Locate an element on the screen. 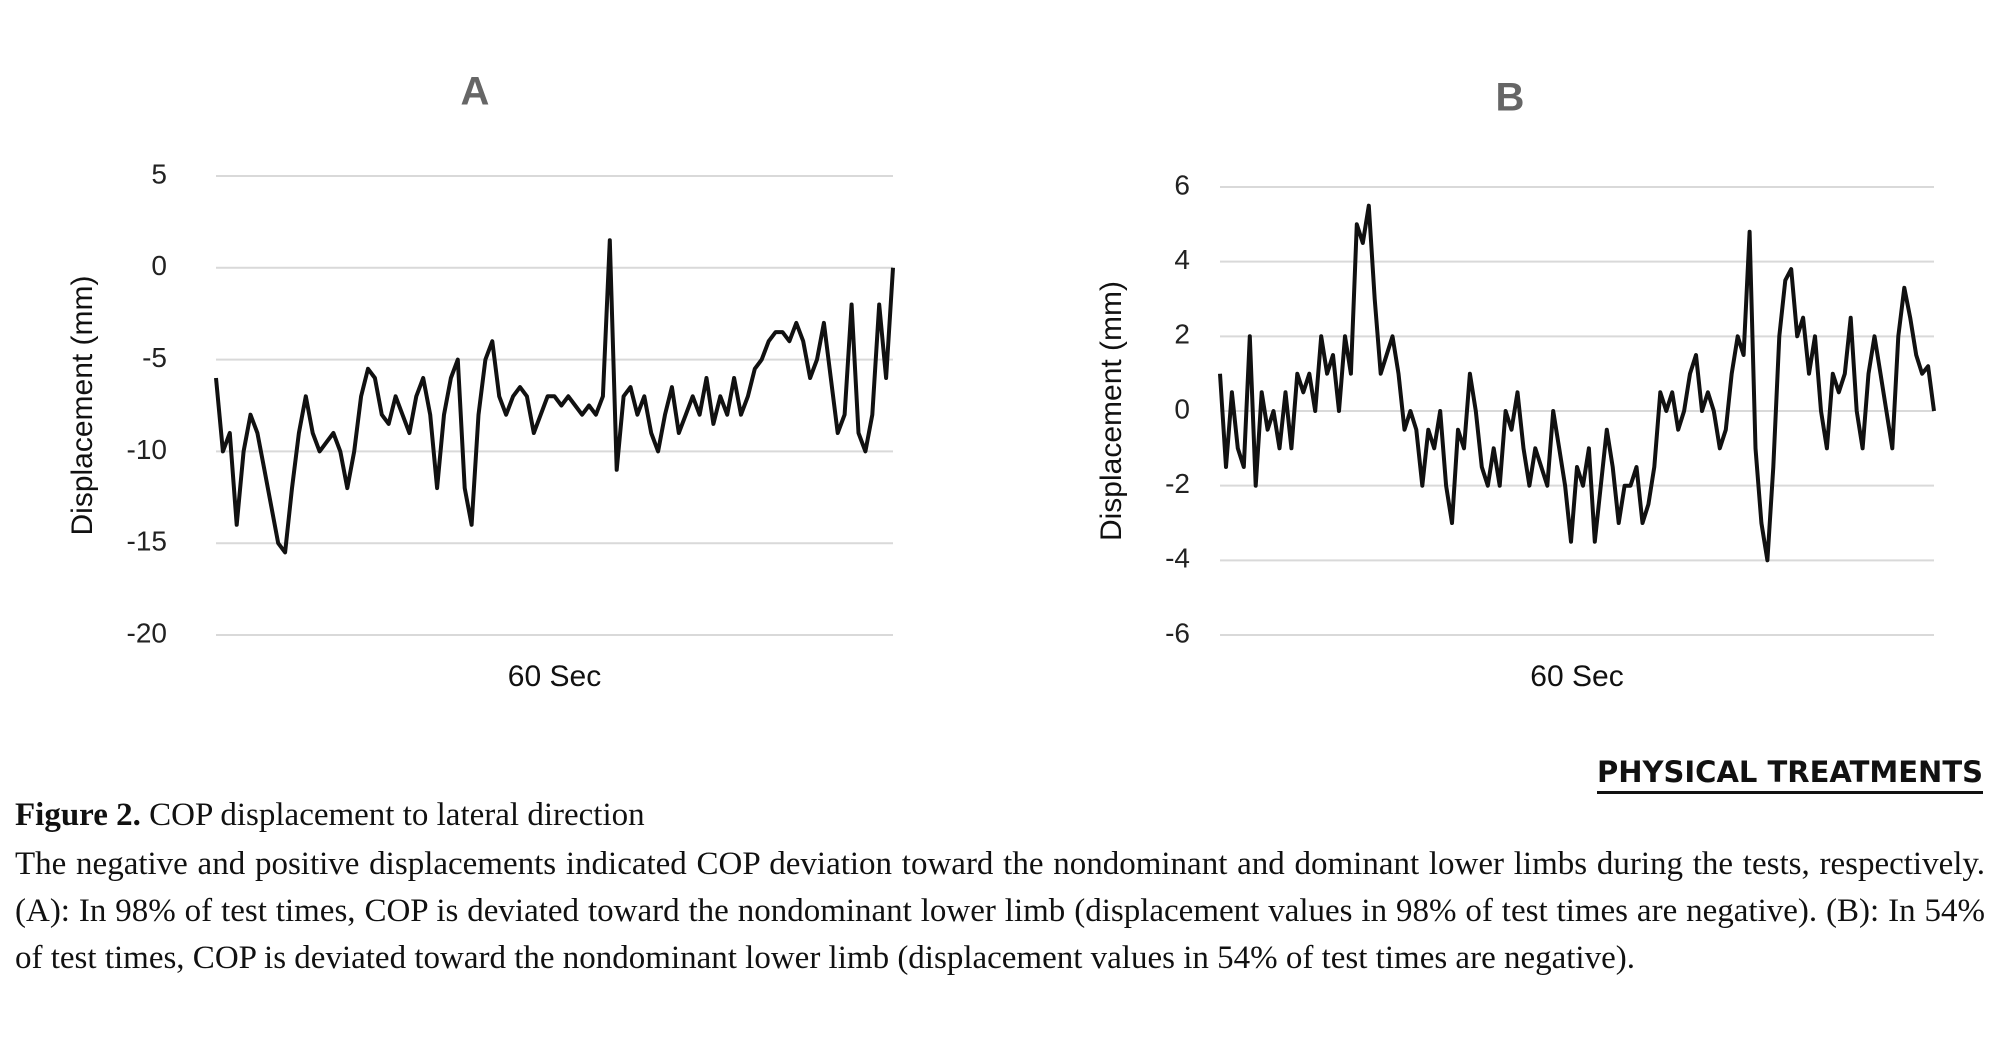  y-tick-label: -2 is located at coordinates (1177, 483).